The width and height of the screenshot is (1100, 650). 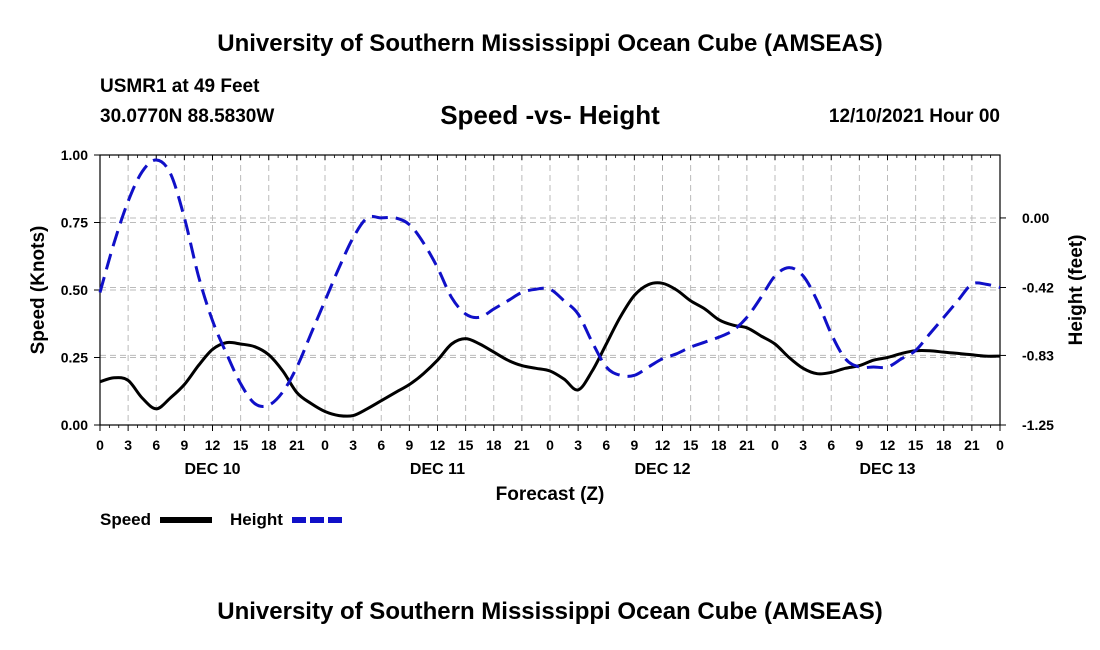 What do you see at coordinates (887, 469) in the screenshot?
I see `day-label: DEC 13` at bounding box center [887, 469].